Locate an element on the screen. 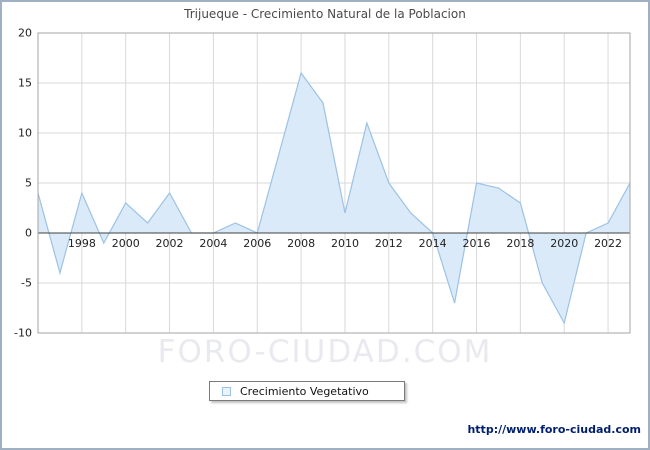 The height and width of the screenshot is (450, 650). svg-text: 2008 is located at coordinates (301, 243).